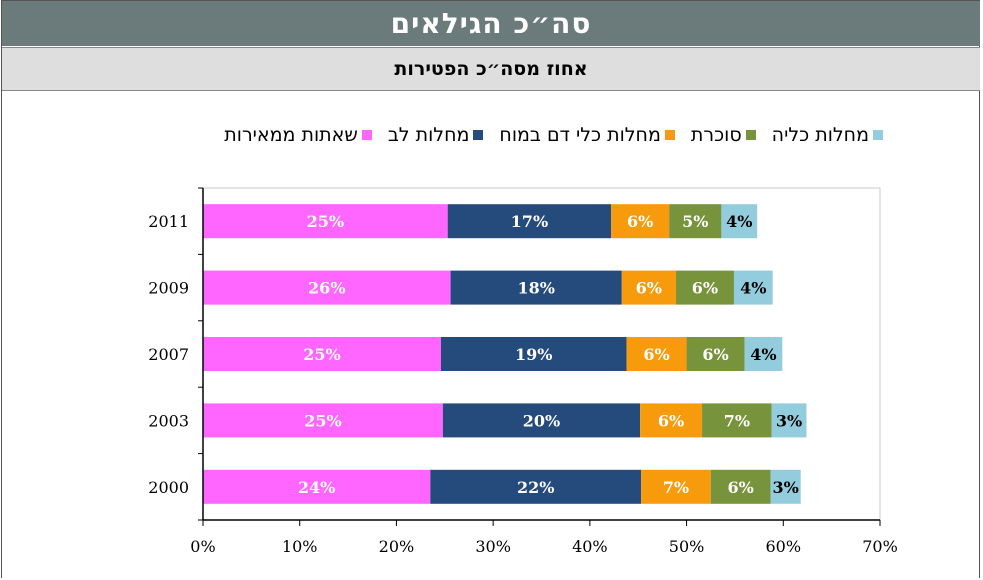 The height and width of the screenshot is (580, 983). Describe the element at coordinates (168, 354) in the screenshot. I see `y-tick-label: 2007` at that location.